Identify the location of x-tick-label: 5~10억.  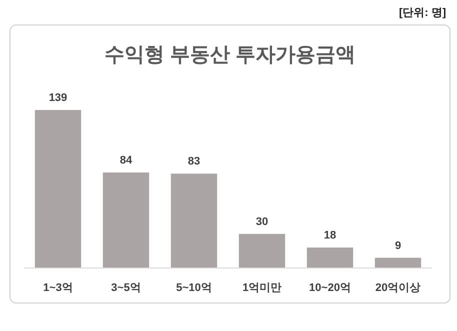
(194, 288).